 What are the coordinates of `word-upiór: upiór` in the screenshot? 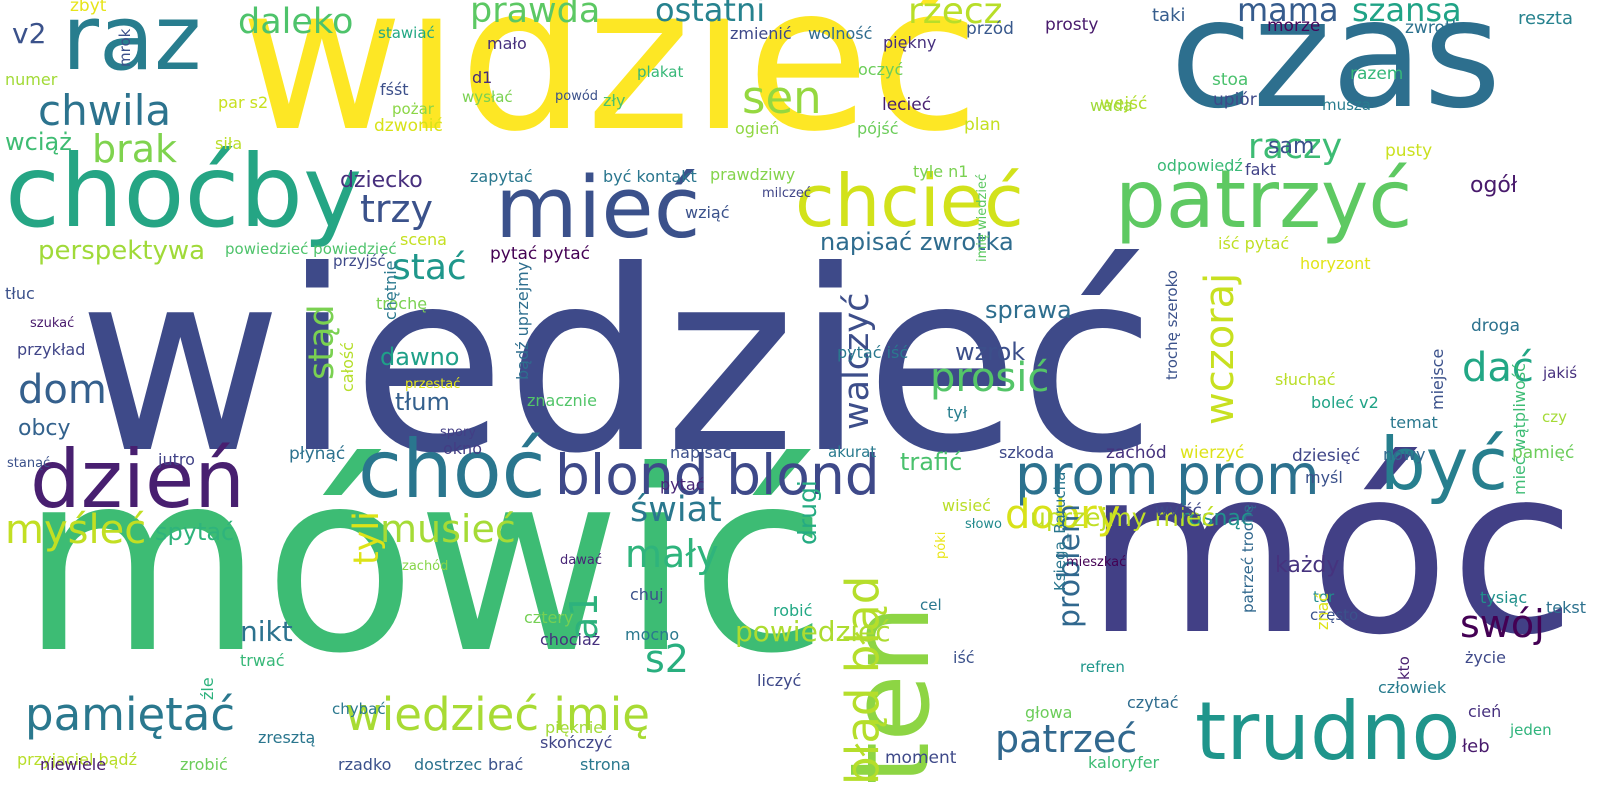 It's located at (1235, 100).